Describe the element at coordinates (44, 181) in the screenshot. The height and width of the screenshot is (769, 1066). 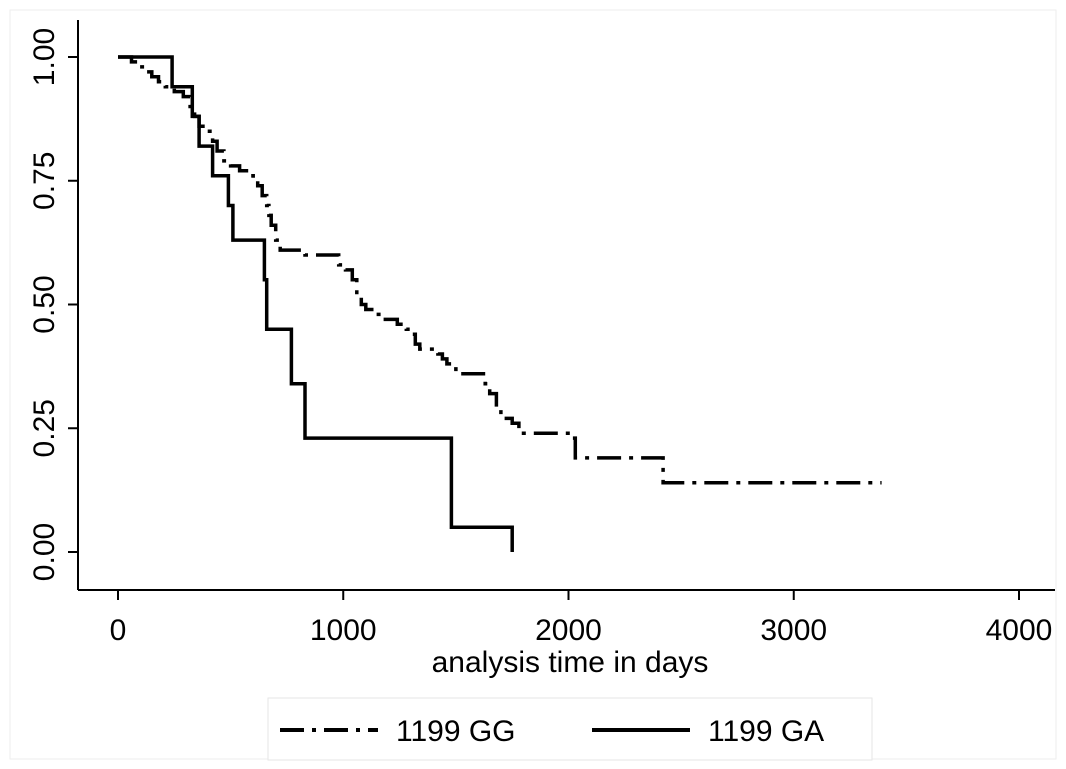
I see `y-tick-label-3: 0.75` at that location.